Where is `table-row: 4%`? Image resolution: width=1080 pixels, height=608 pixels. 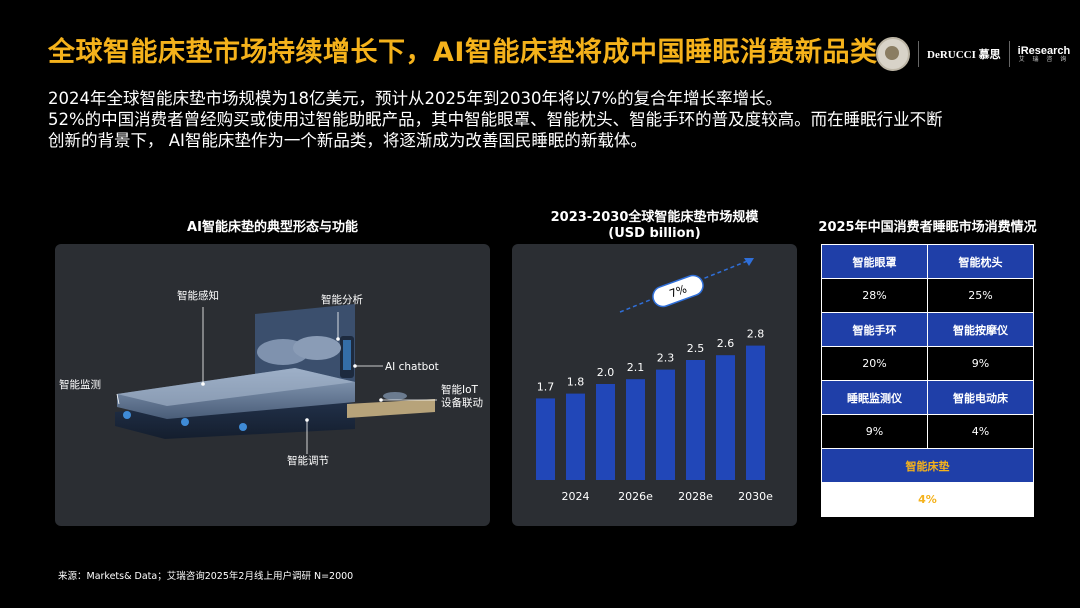
table-row: 4% is located at coordinates (927, 499).